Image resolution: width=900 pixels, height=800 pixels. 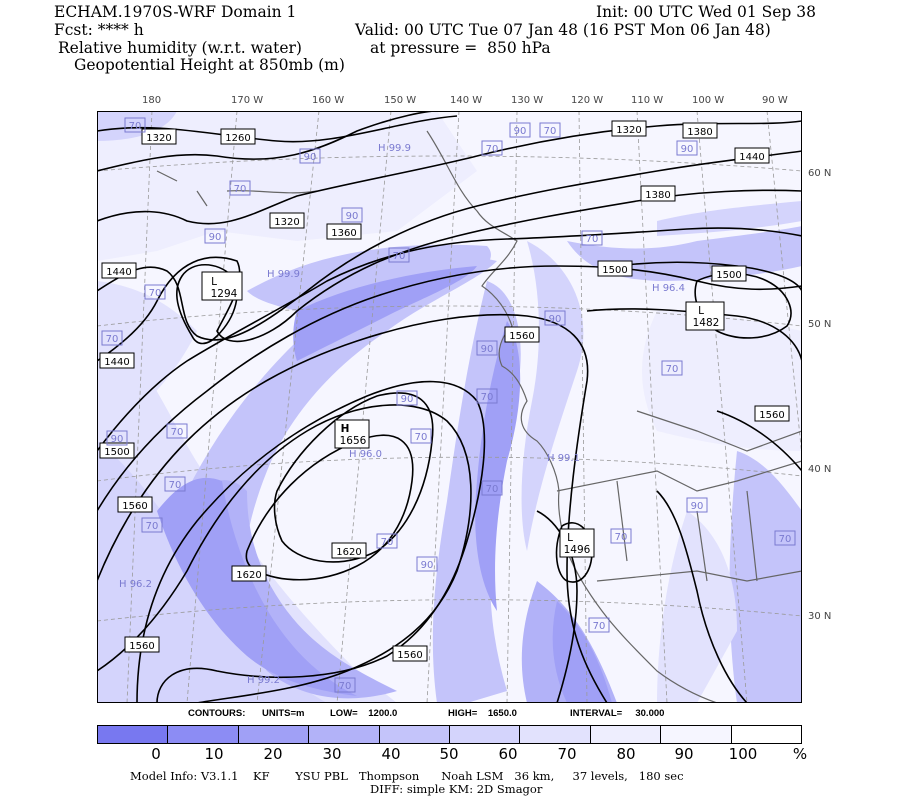 I want to click on contours-high: HIGH= 1650.0, so click(x=482, y=713).